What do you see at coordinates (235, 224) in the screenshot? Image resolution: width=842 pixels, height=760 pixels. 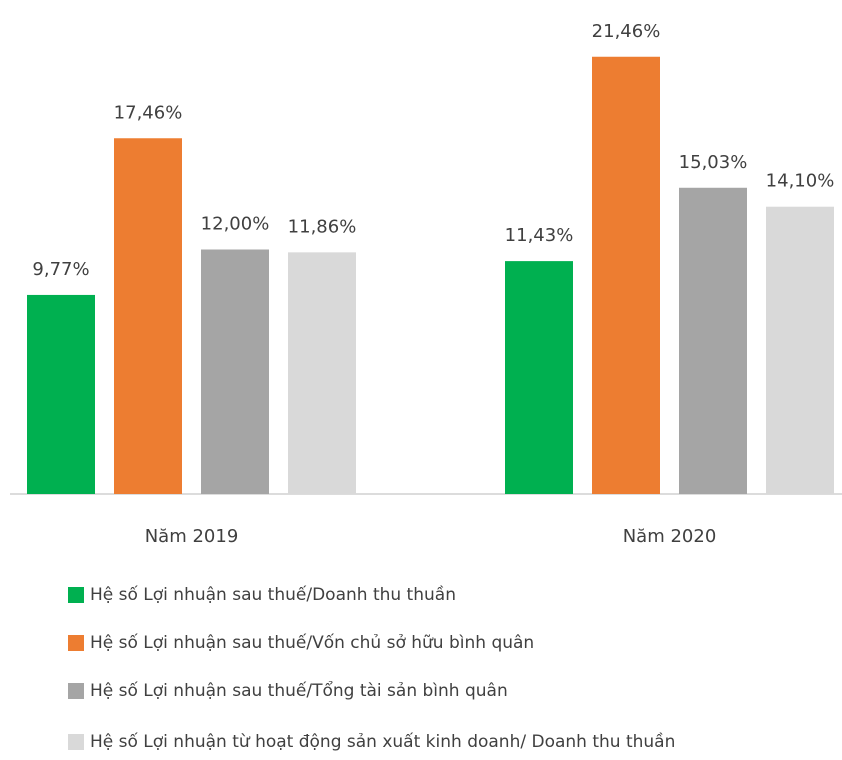 I see `data-label: 12,00%` at bounding box center [235, 224].